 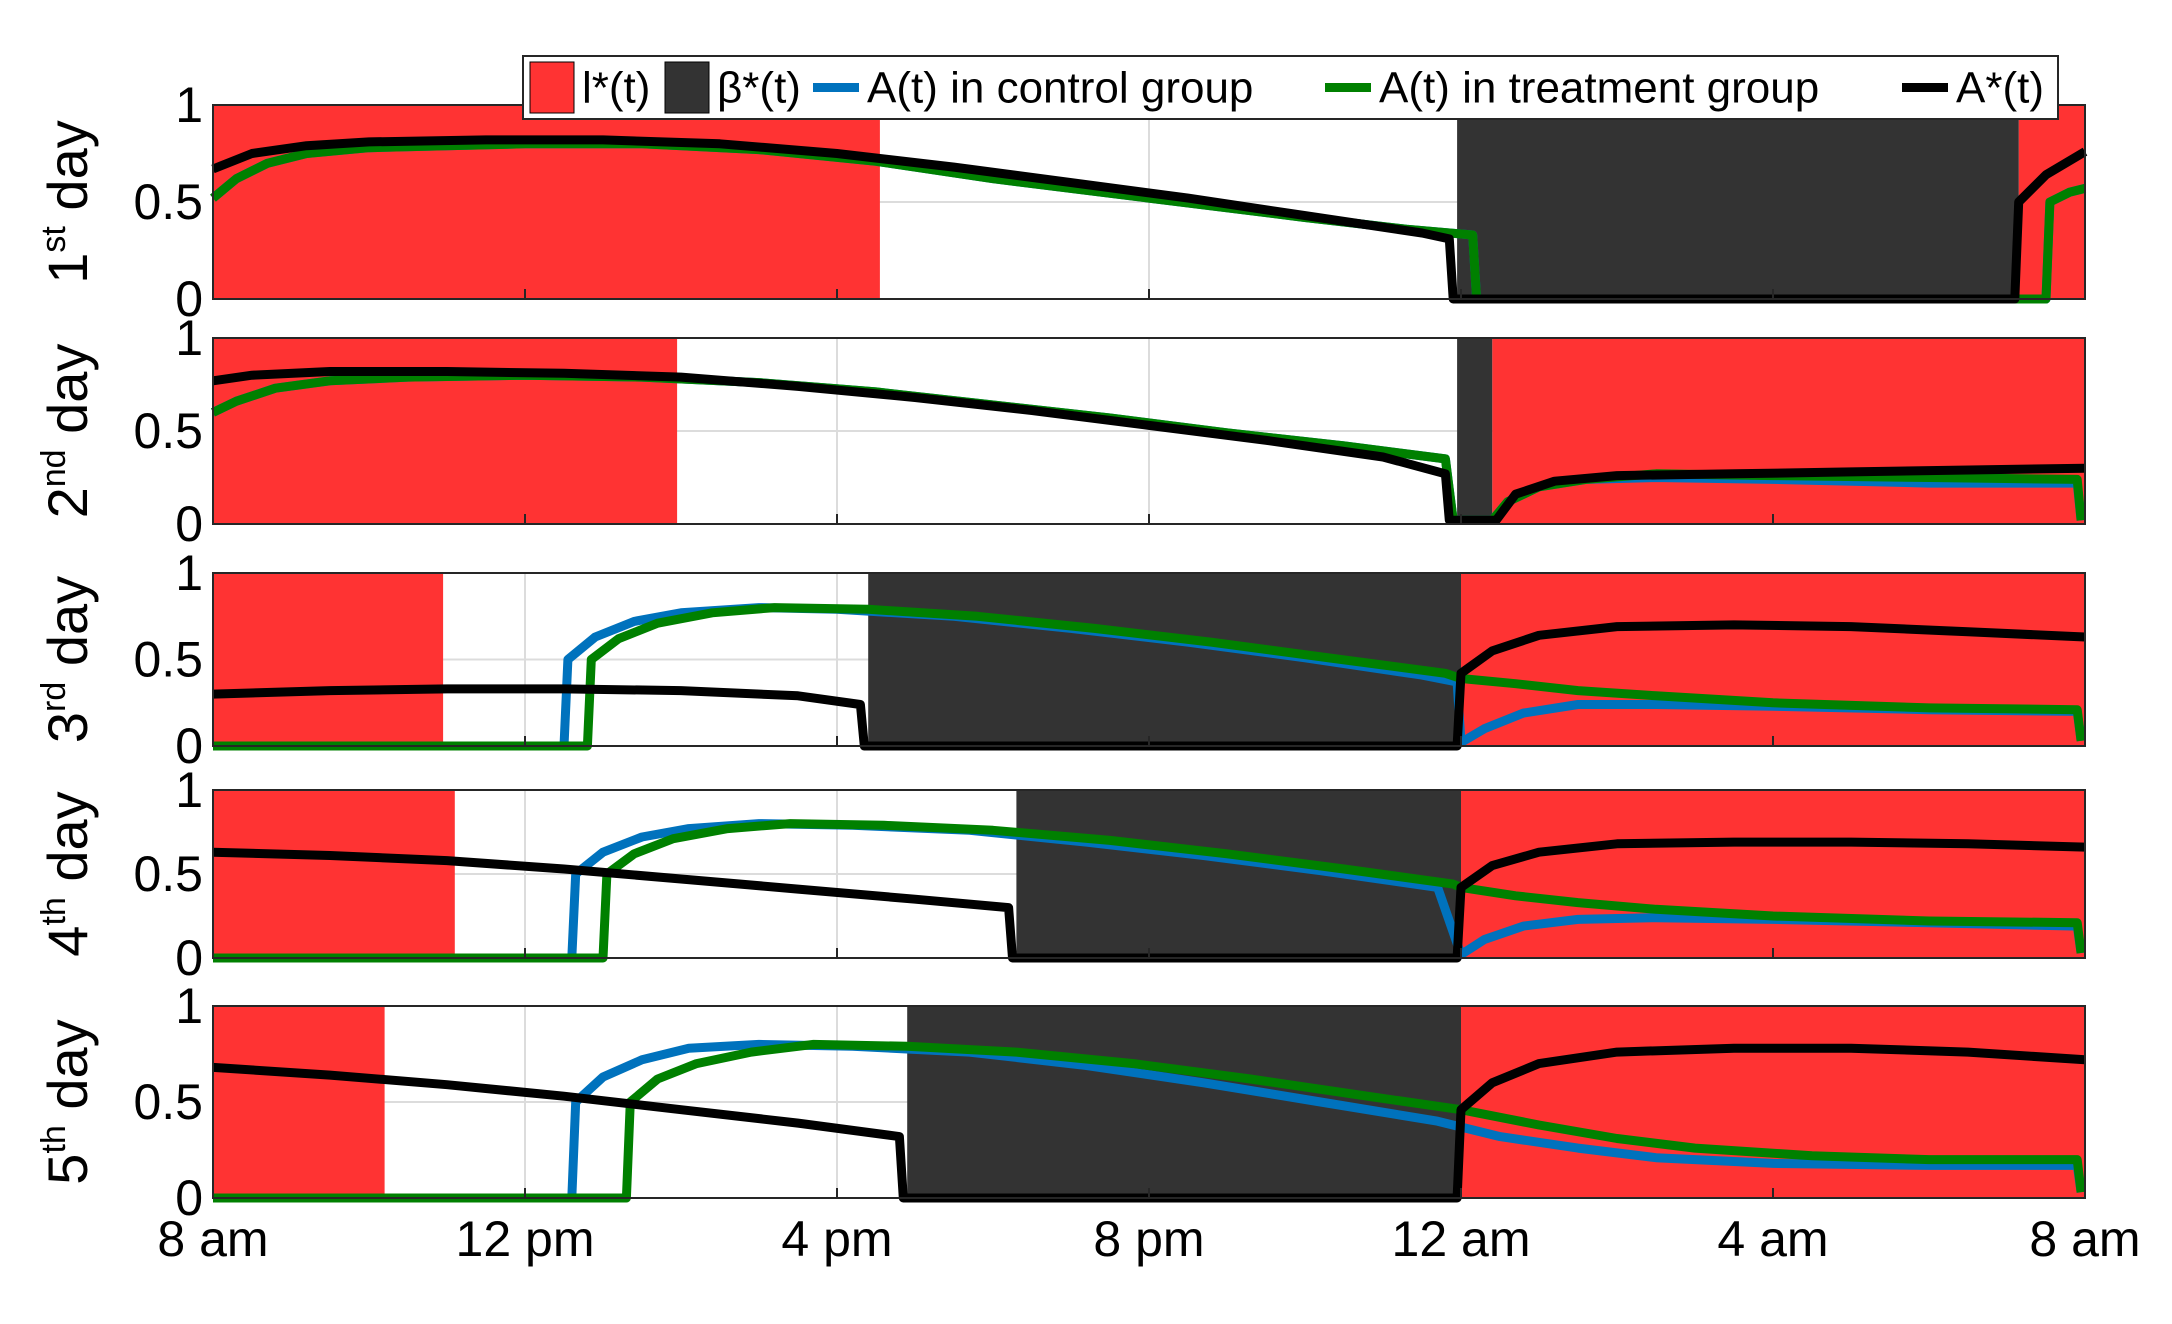 What do you see at coordinates (67, 268) in the screenshot?
I see `ylabel-number: 1` at bounding box center [67, 268].